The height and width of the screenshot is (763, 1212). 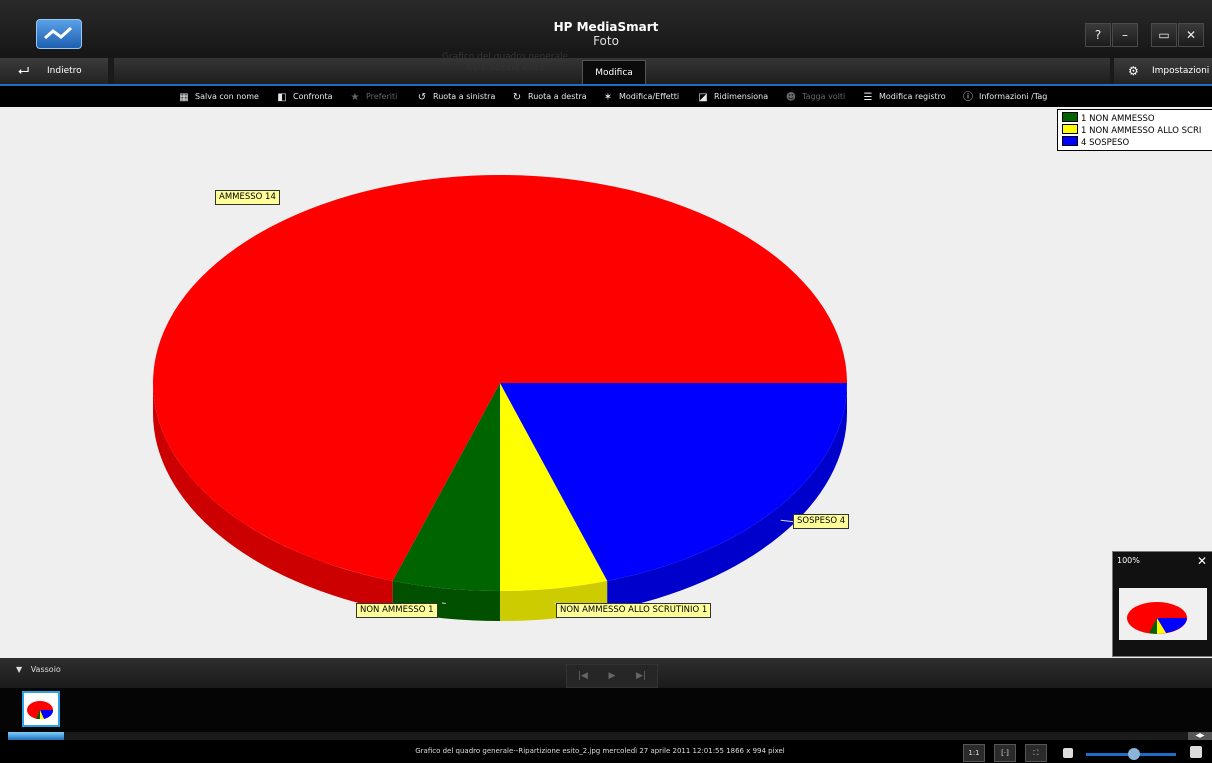 What do you see at coordinates (1098, 35) in the screenshot?
I see `help-button: ?` at bounding box center [1098, 35].